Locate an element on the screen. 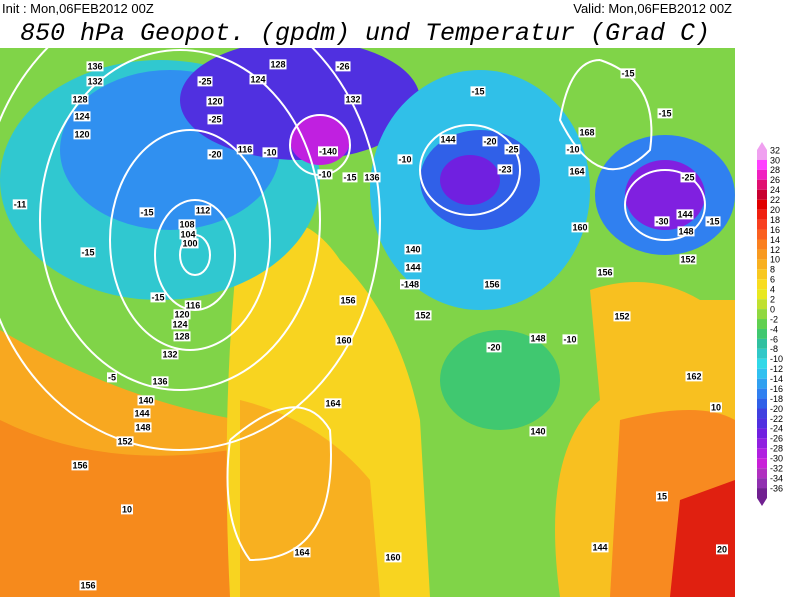 This screenshot has height=597, width=790. colorbar-label: -26 is located at coordinates (776, 439).